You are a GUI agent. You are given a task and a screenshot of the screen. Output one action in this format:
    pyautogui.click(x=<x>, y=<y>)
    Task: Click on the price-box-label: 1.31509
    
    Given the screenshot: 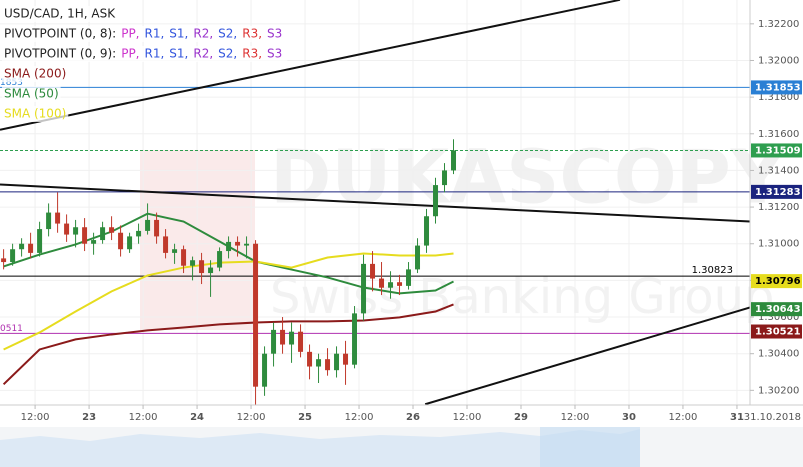 What is the action you would take?
    pyautogui.click(x=778, y=150)
    